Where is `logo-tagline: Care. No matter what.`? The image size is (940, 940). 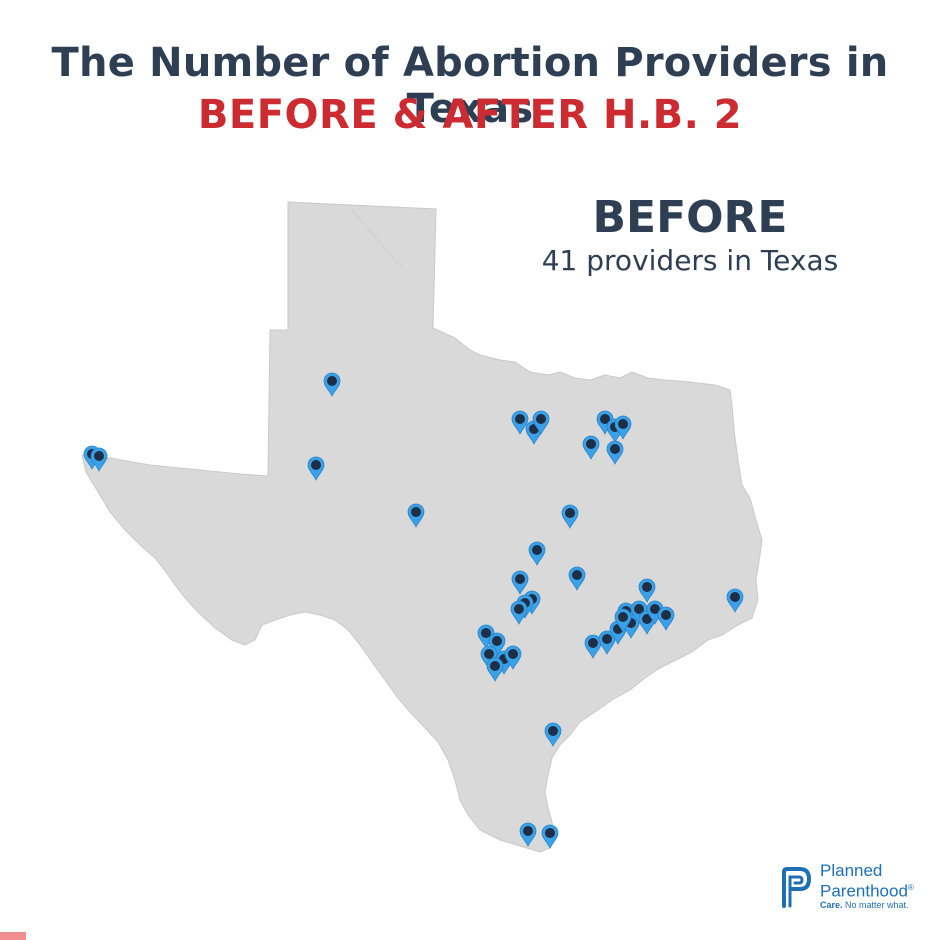 logo-tagline: Care. No matter what. is located at coordinates (864, 905).